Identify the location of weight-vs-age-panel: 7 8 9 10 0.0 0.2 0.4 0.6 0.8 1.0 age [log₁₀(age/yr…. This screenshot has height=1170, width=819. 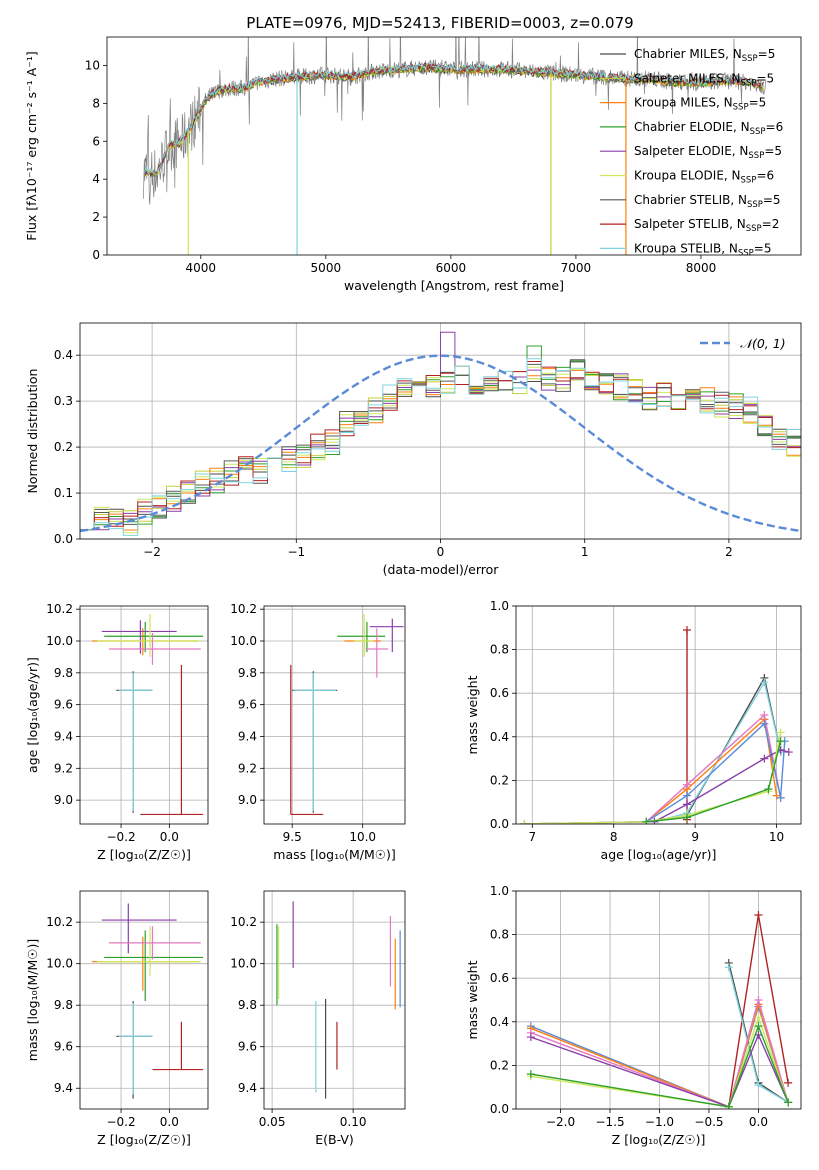
(633, 730).